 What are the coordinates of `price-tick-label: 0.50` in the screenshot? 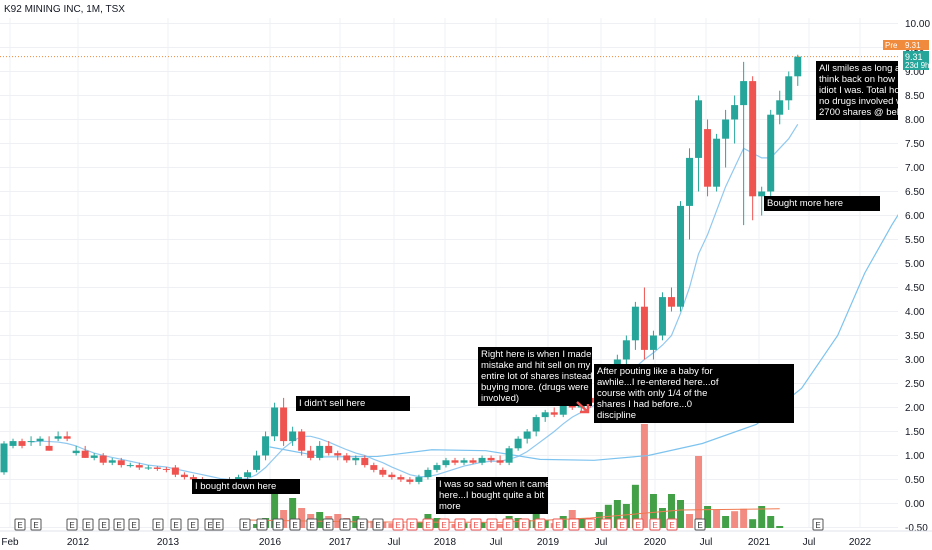 It's located at (915, 480).